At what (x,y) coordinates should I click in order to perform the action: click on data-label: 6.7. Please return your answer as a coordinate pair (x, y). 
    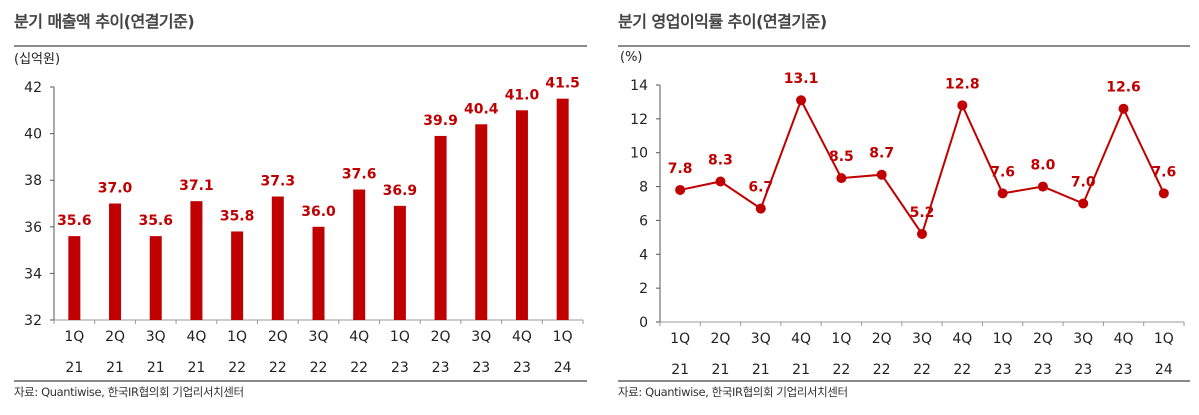
    Looking at the image, I should click on (760, 188).